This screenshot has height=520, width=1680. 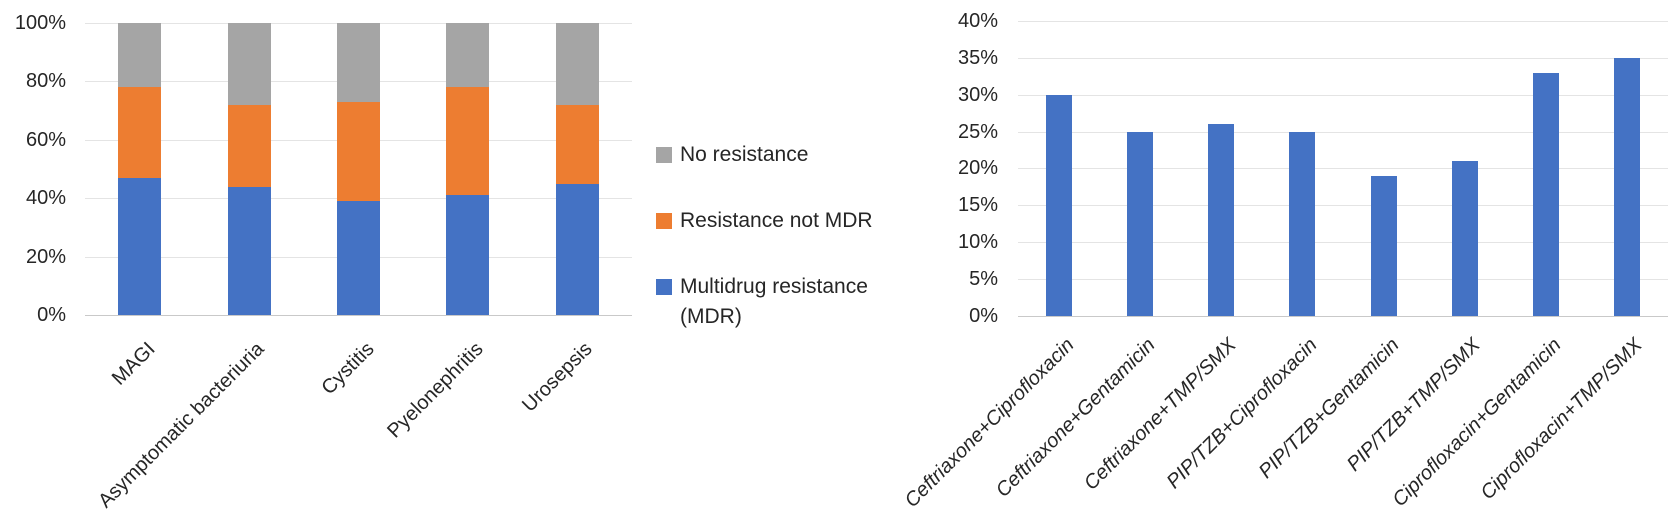 I want to click on legend-item: Resistance not MDR, so click(x=775, y=221).